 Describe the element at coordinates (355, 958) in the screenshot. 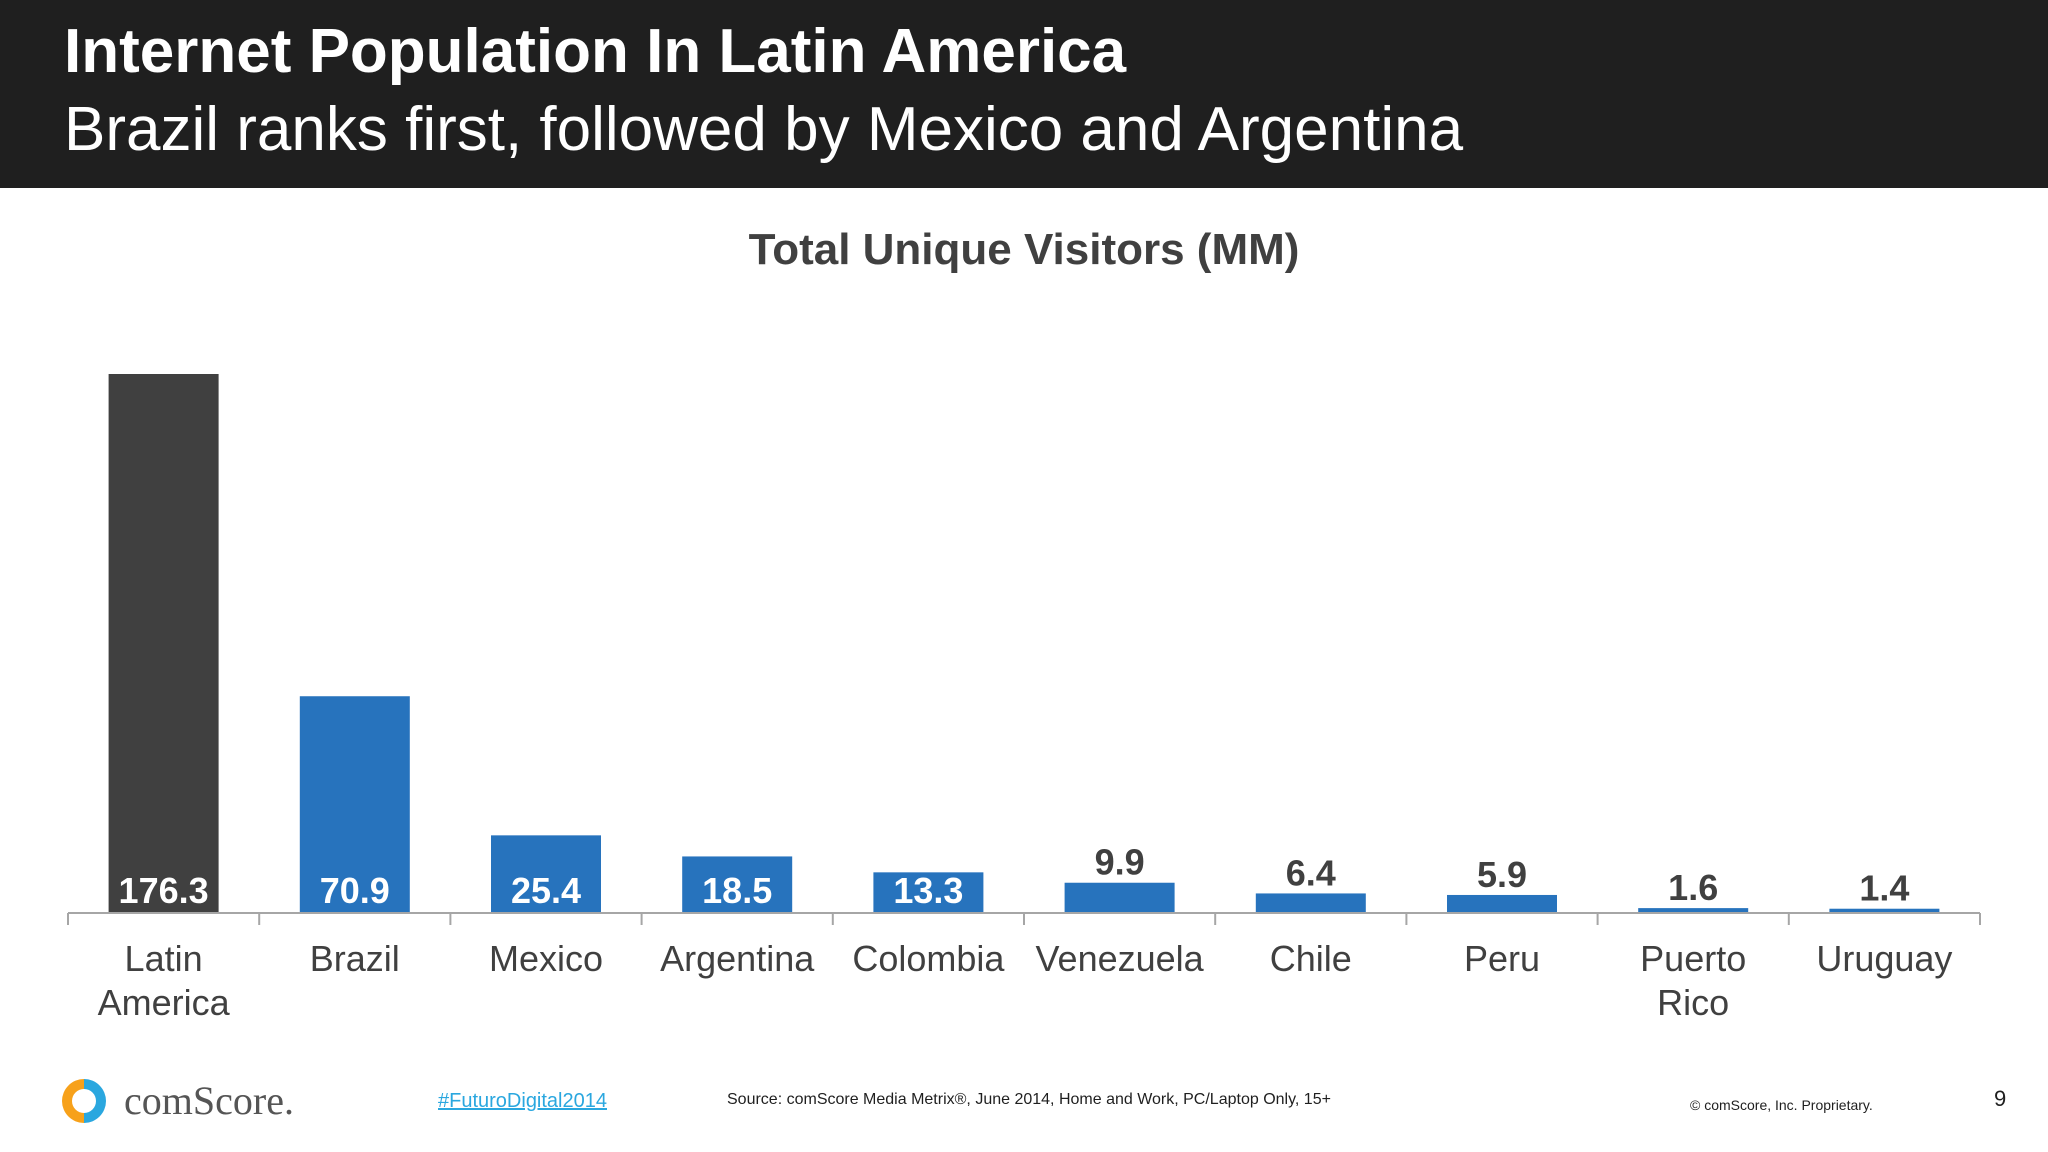

I see `x-tick-label-1: Brazil` at that location.